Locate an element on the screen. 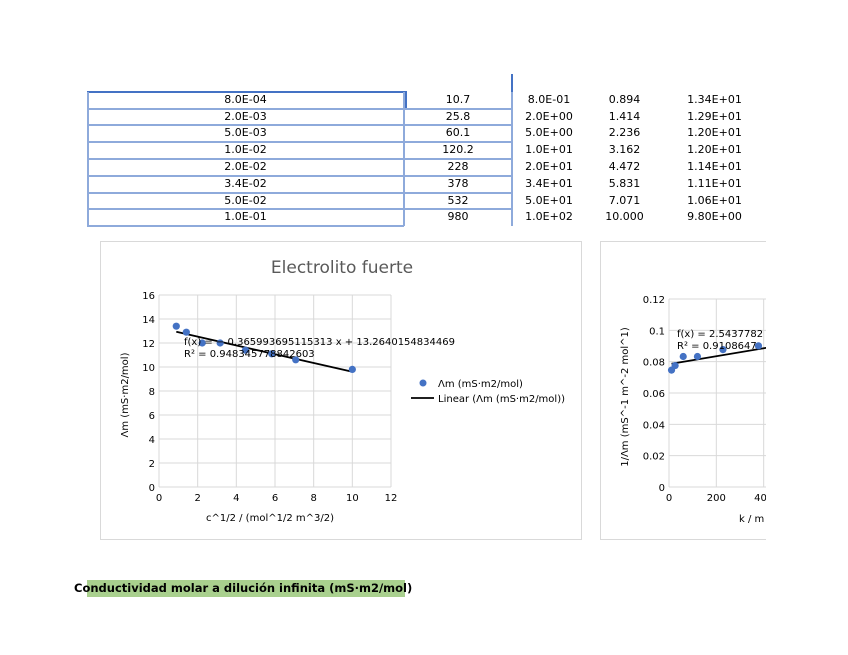 This screenshot has height=655, width=848. cell-molar-conductivity: 9.80E+00 is located at coordinates (714, 216).